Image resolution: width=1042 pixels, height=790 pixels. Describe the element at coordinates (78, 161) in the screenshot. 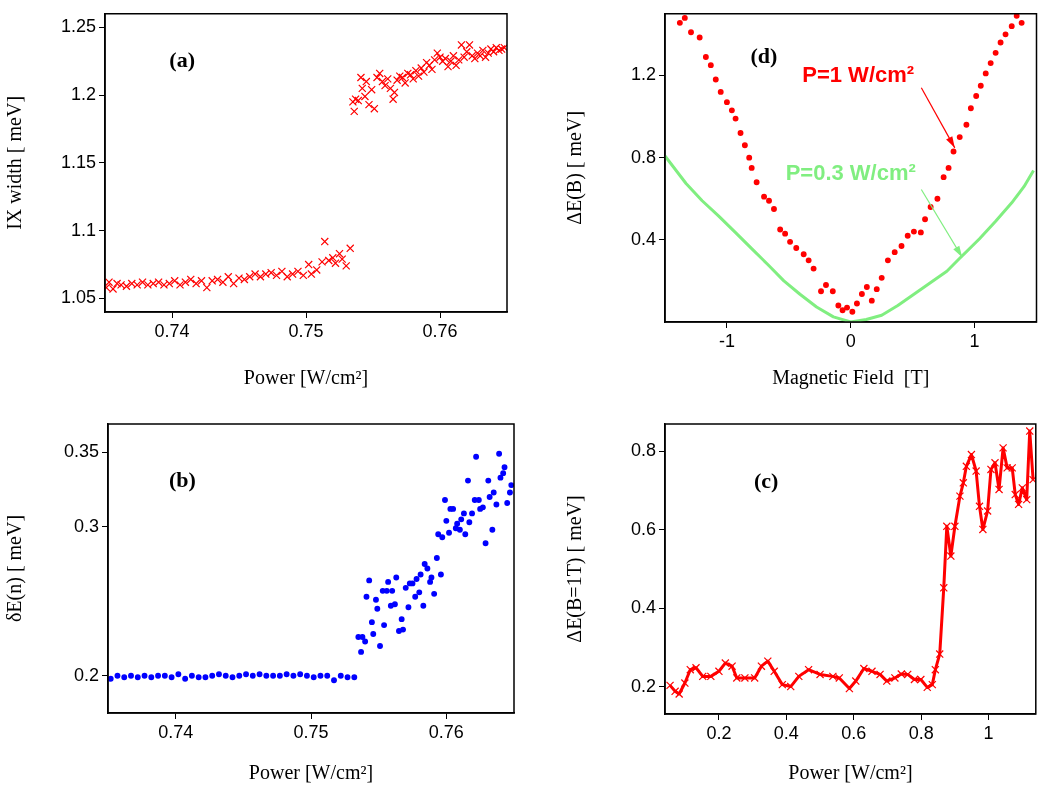

I see `y-tick-label: 1.15` at that location.